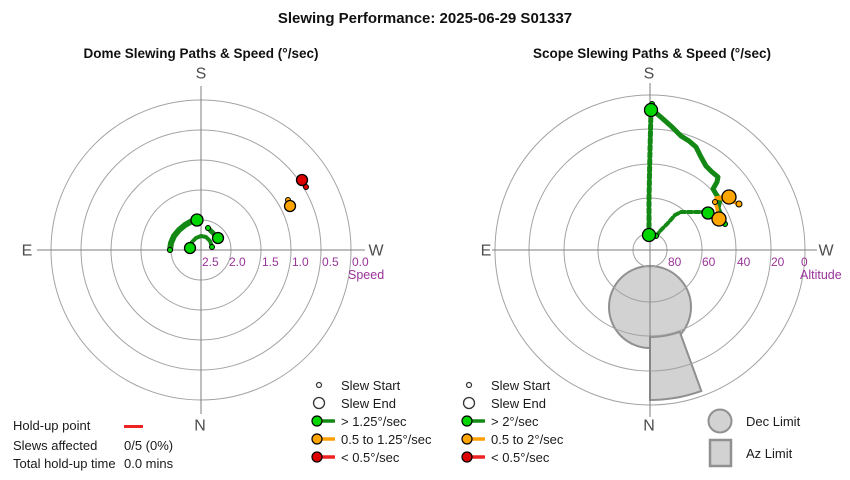 This screenshot has width=850, height=480. What do you see at coordinates (515, 421) in the screenshot?
I see `legend-label: > 2°/sec` at bounding box center [515, 421].